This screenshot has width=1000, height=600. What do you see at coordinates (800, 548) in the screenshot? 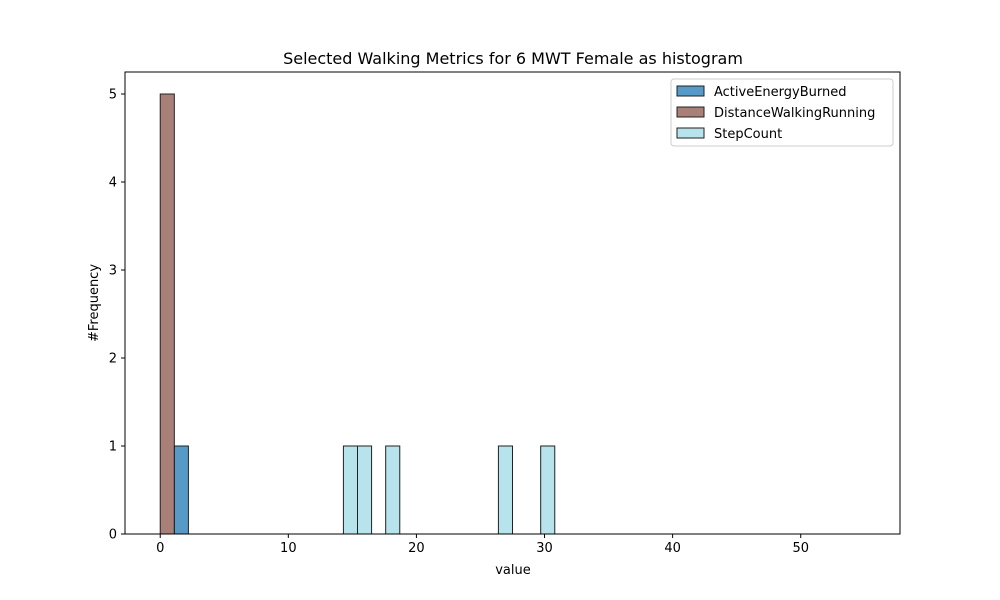
I see `x-tick-label-50: 50` at bounding box center [800, 548].